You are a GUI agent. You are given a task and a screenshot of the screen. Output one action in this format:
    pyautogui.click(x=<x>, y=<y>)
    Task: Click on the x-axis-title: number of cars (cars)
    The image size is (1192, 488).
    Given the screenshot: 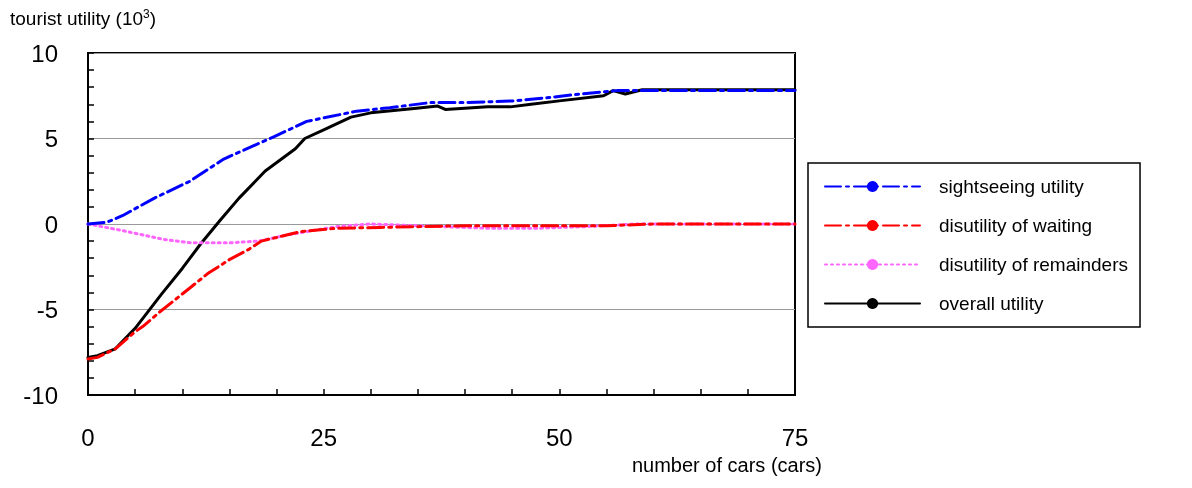 What is the action you would take?
    pyautogui.click(x=727, y=465)
    